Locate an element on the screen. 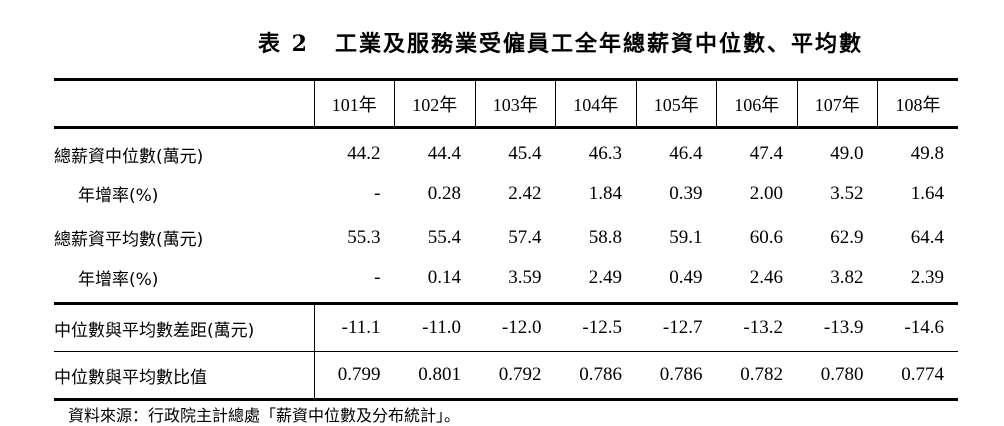 The image size is (1004, 426). table-cell: 46.3 is located at coordinates (605, 154).